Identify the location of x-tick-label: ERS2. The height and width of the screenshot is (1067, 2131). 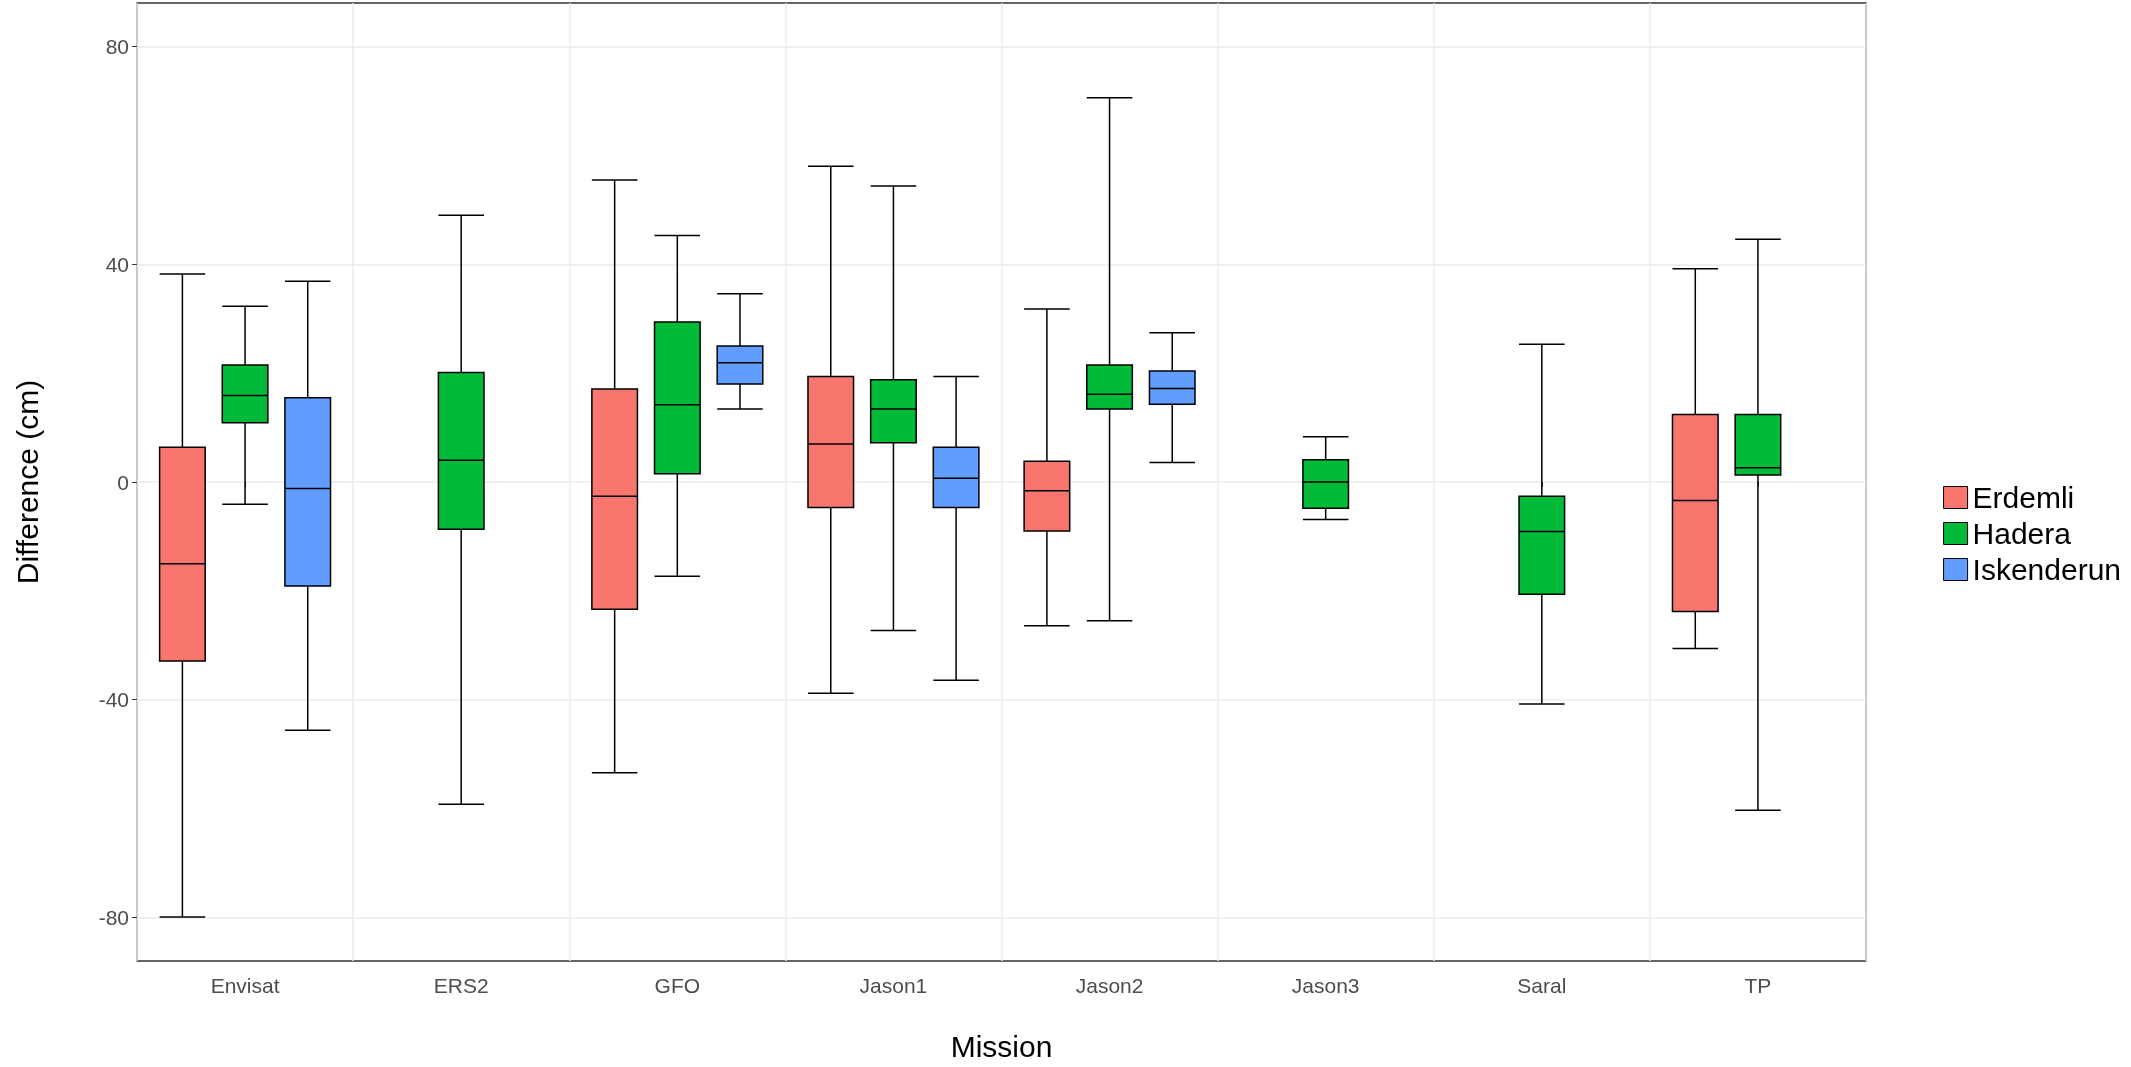
(461, 985).